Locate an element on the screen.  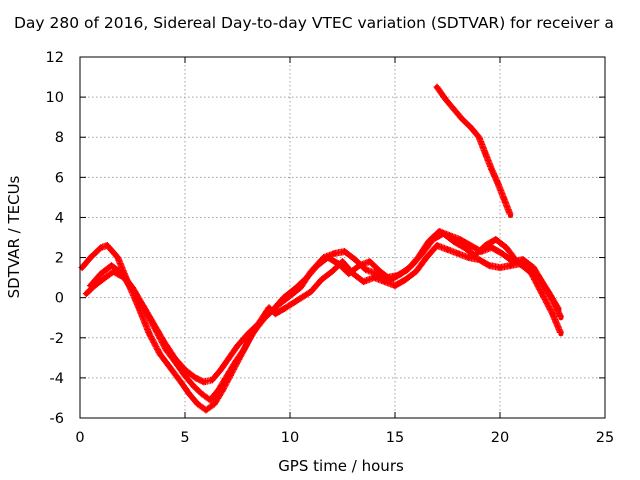
y-tick-label: 2 is located at coordinates (59, 259).